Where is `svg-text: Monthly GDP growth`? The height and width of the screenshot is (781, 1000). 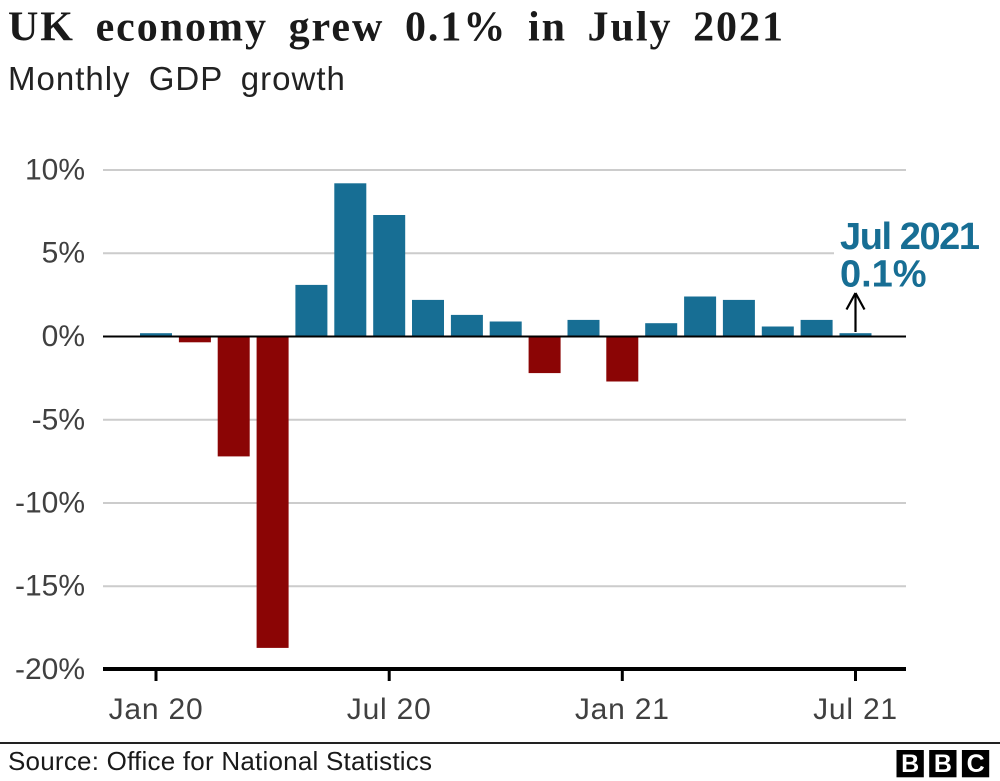
svg-text: Monthly GDP growth is located at coordinates (177, 78).